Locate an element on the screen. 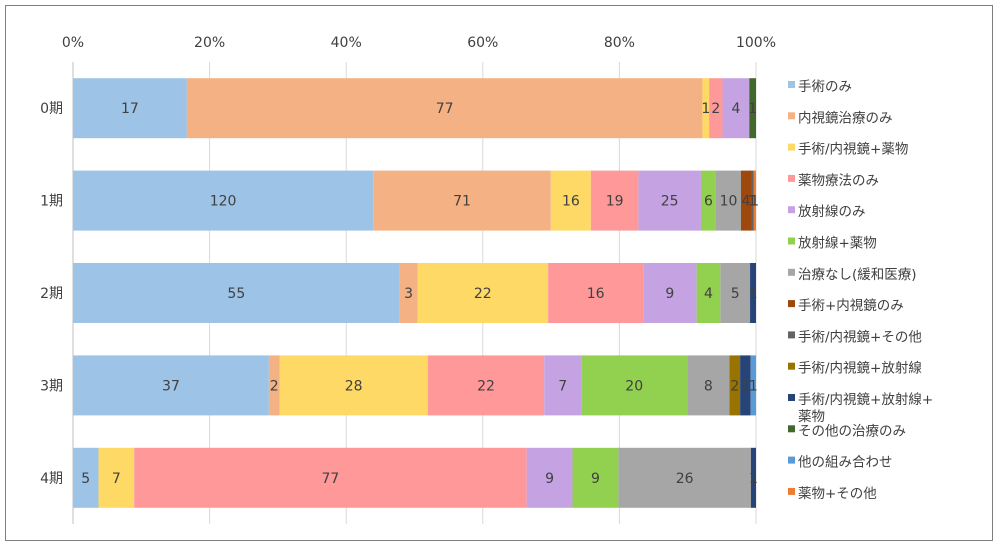 Image resolution: width=1000 pixels, height=548 pixels. legend-label: 手術/内視鏡+その他 is located at coordinates (860, 337).